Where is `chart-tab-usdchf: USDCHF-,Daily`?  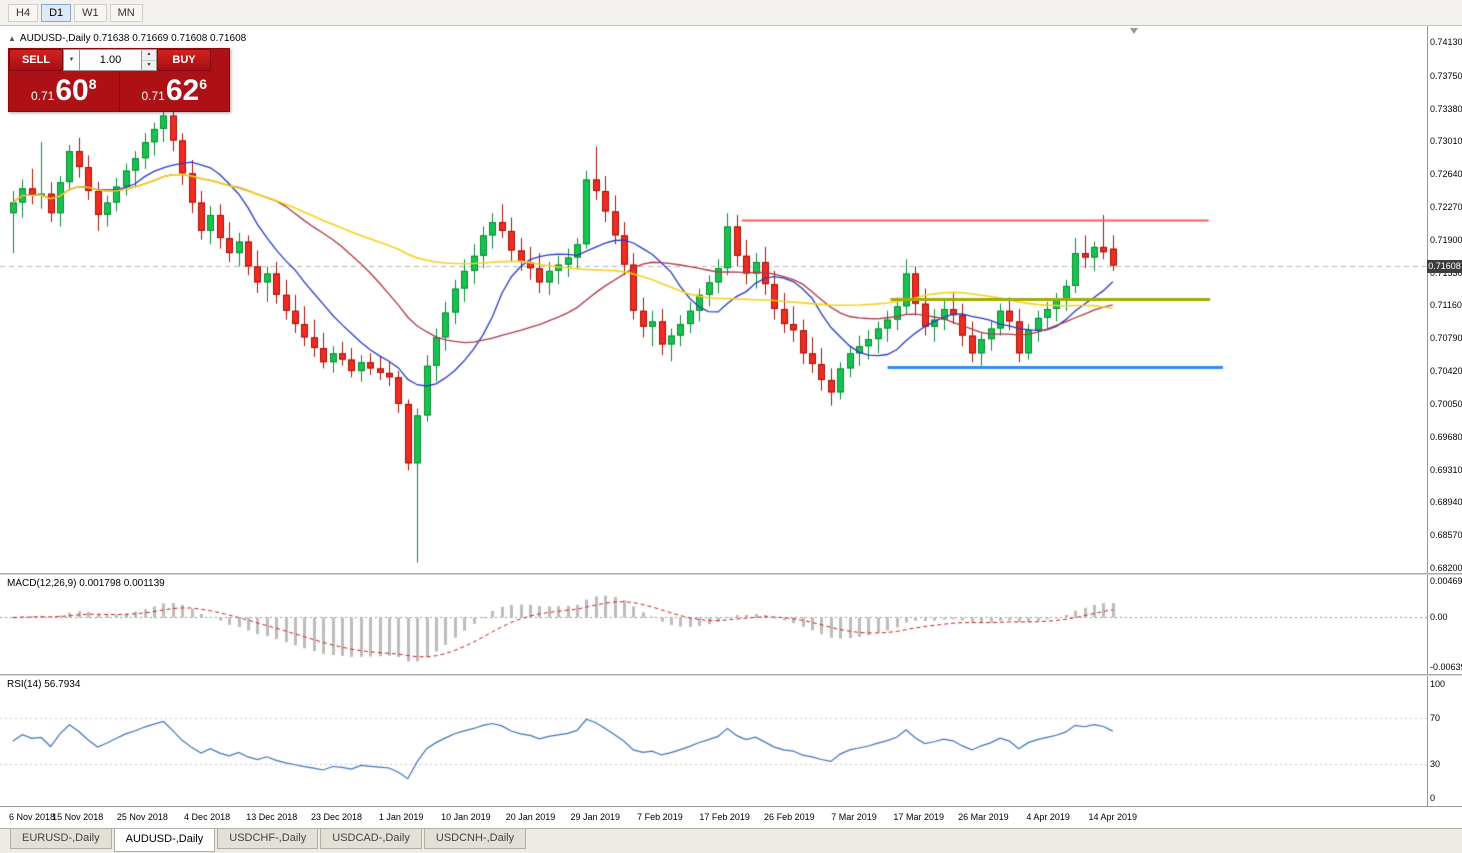 chart-tab-usdchf: USDCHF-,Daily is located at coordinates (268, 839).